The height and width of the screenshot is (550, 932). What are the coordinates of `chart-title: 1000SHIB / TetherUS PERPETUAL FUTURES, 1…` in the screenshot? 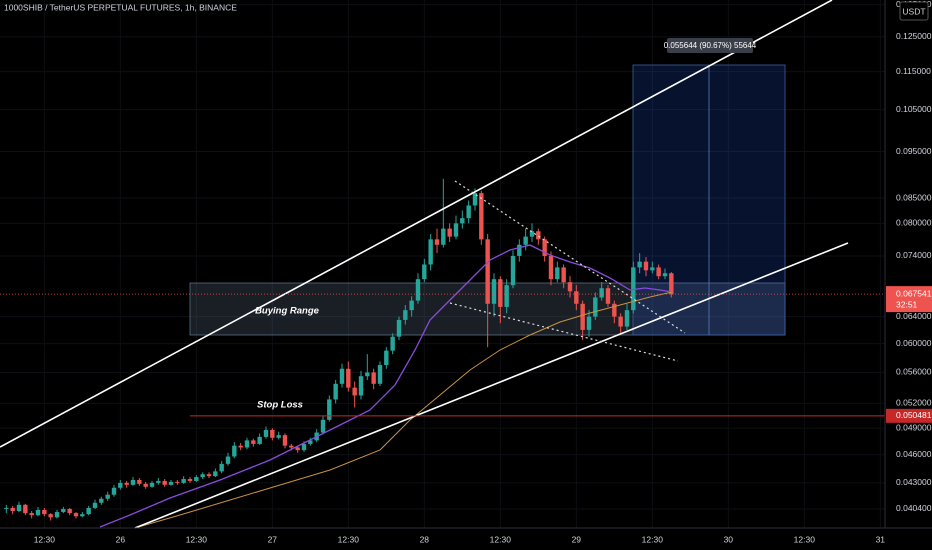 It's located at (120, 7).